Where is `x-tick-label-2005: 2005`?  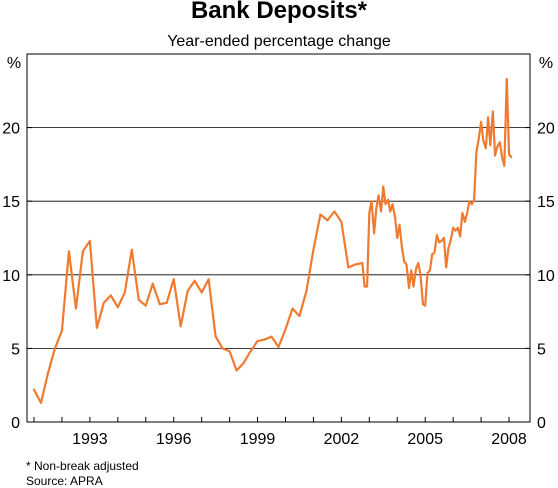
x-tick-label-2005: 2005 is located at coordinates (425, 439).